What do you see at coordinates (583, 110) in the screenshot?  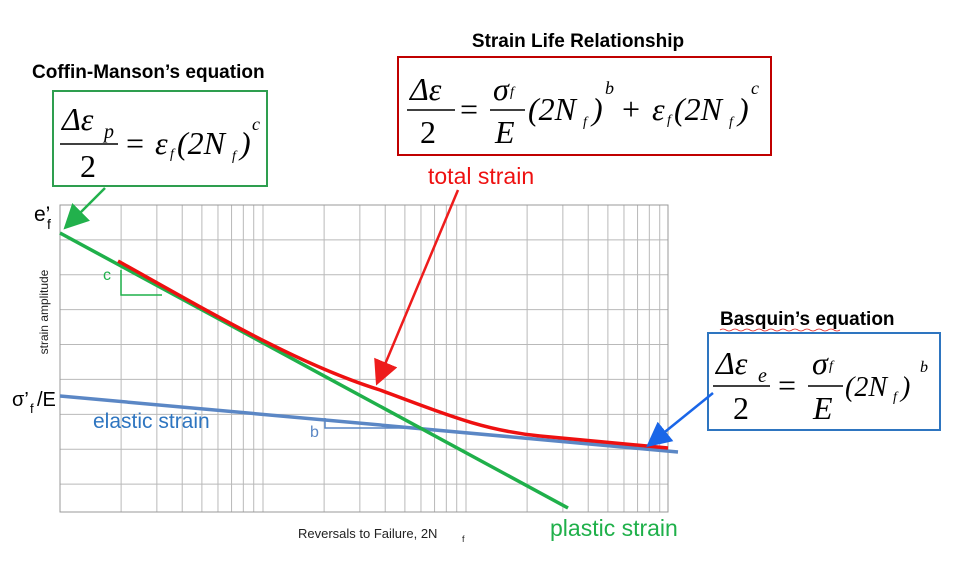 I see `strain-life-equation: Δε 2 = σ f E (2N f ) b + ε f (2N f ) c` at bounding box center [583, 110].